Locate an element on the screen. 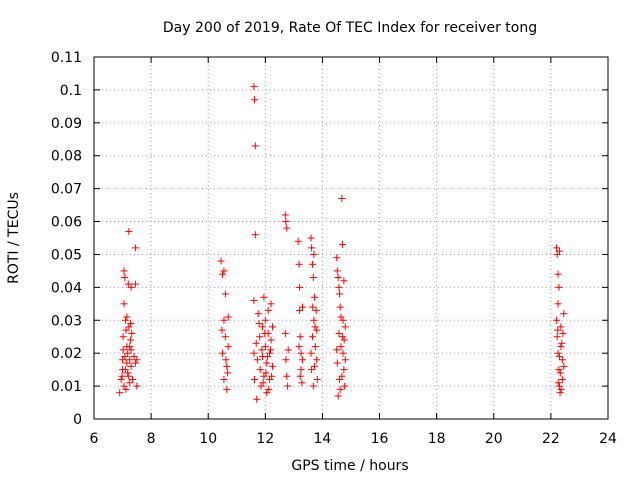 Image resolution: width=640 pixels, height=480 pixels. y-tick-label: 0.01 is located at coordinates (66, 387).